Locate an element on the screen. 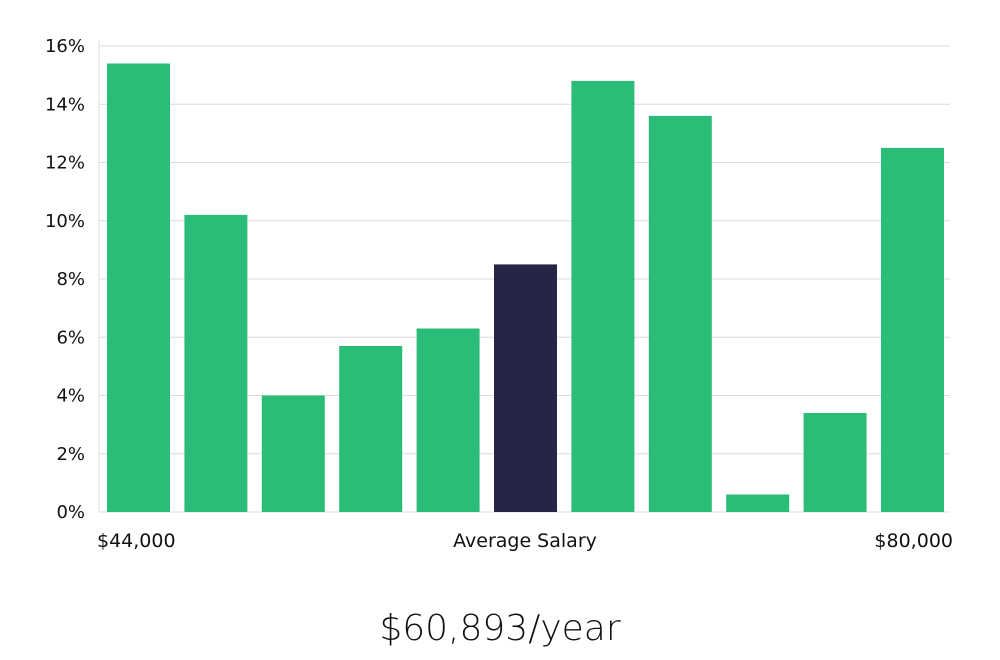  y-tick-label: 4% is located at coordinates (70, 396).